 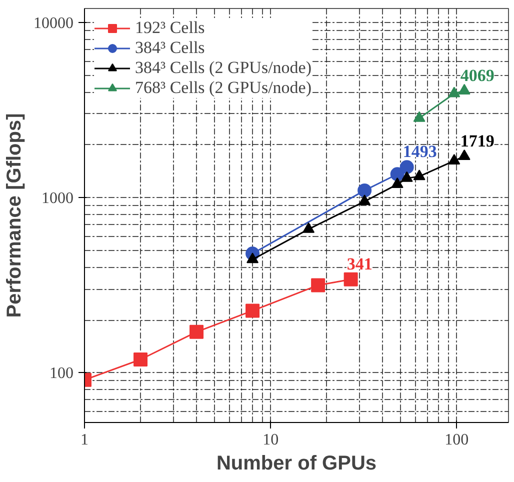 What do you see at coordinates (170, 48) in the screenshot?
I see `legend-label: 384³ Cells` at bounding box center [170, 48].